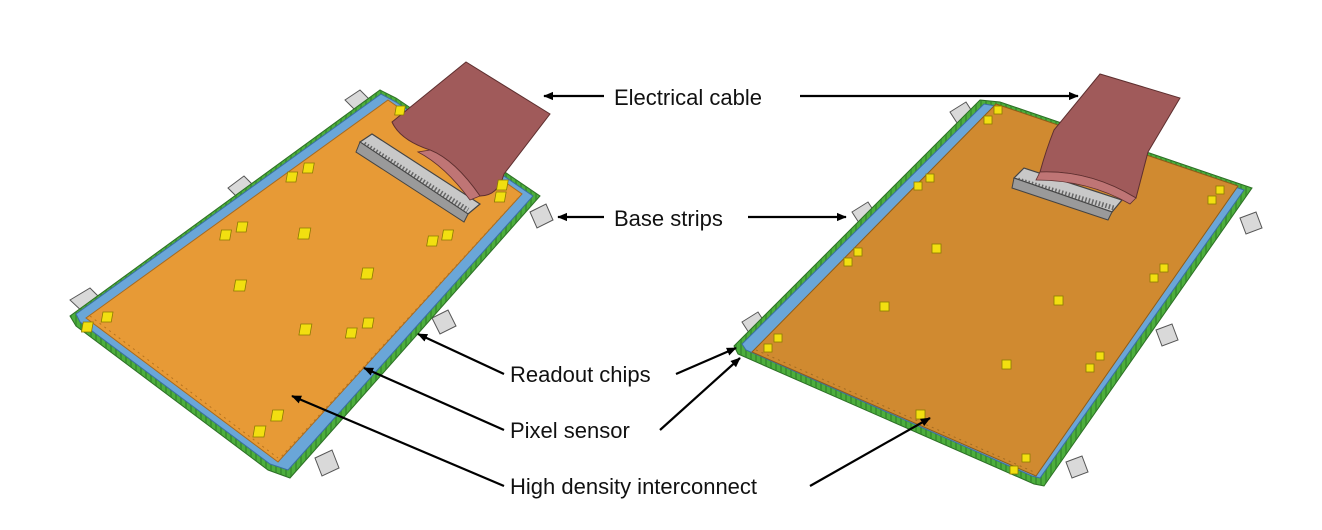 The width and height of the screenshot is (1322, 530). Describe the element at coordinates (398, 441) in the screenshot. I see `arrow-hdi-left` at that location.